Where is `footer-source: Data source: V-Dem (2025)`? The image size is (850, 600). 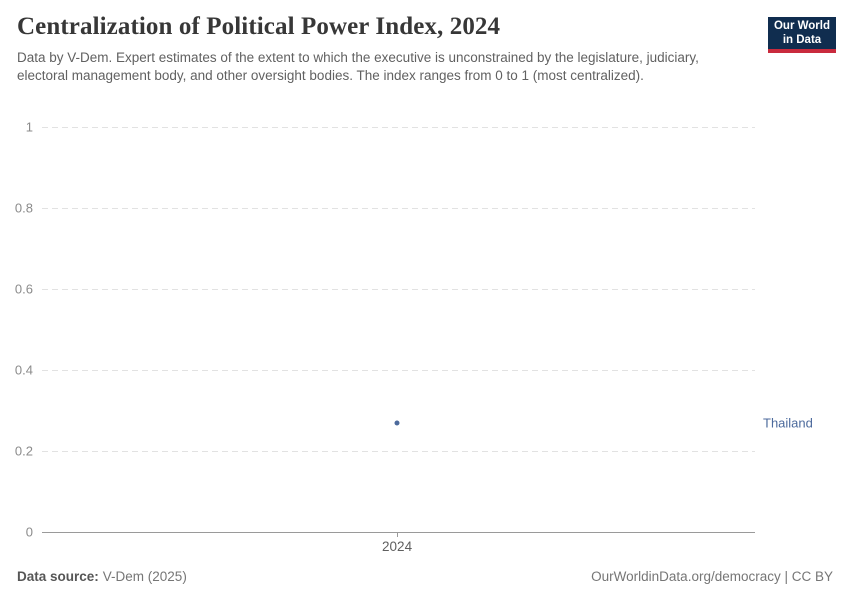 footer-source: Data source: V-Dem (2025) is located at coordinates (102, 576).